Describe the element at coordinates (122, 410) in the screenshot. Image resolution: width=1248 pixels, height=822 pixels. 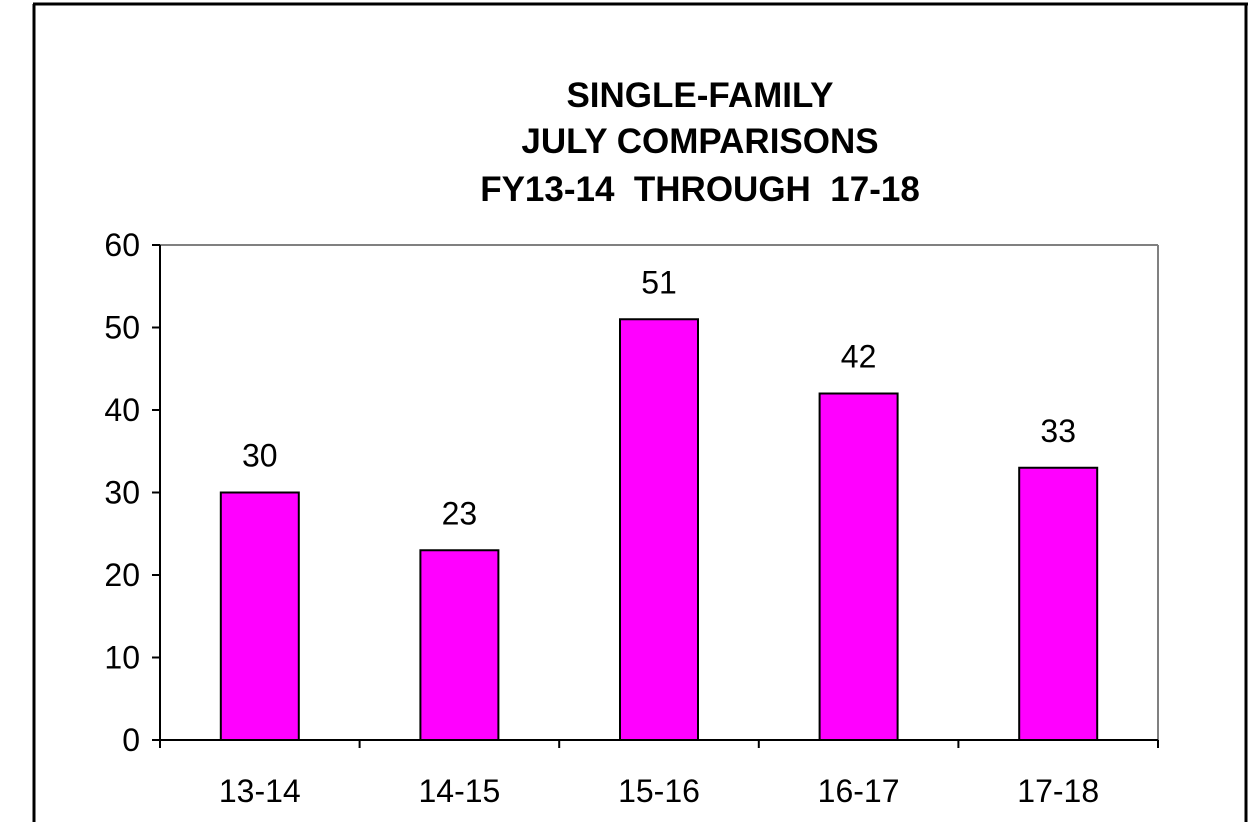
I see `y-tick-label: 40` at that location.